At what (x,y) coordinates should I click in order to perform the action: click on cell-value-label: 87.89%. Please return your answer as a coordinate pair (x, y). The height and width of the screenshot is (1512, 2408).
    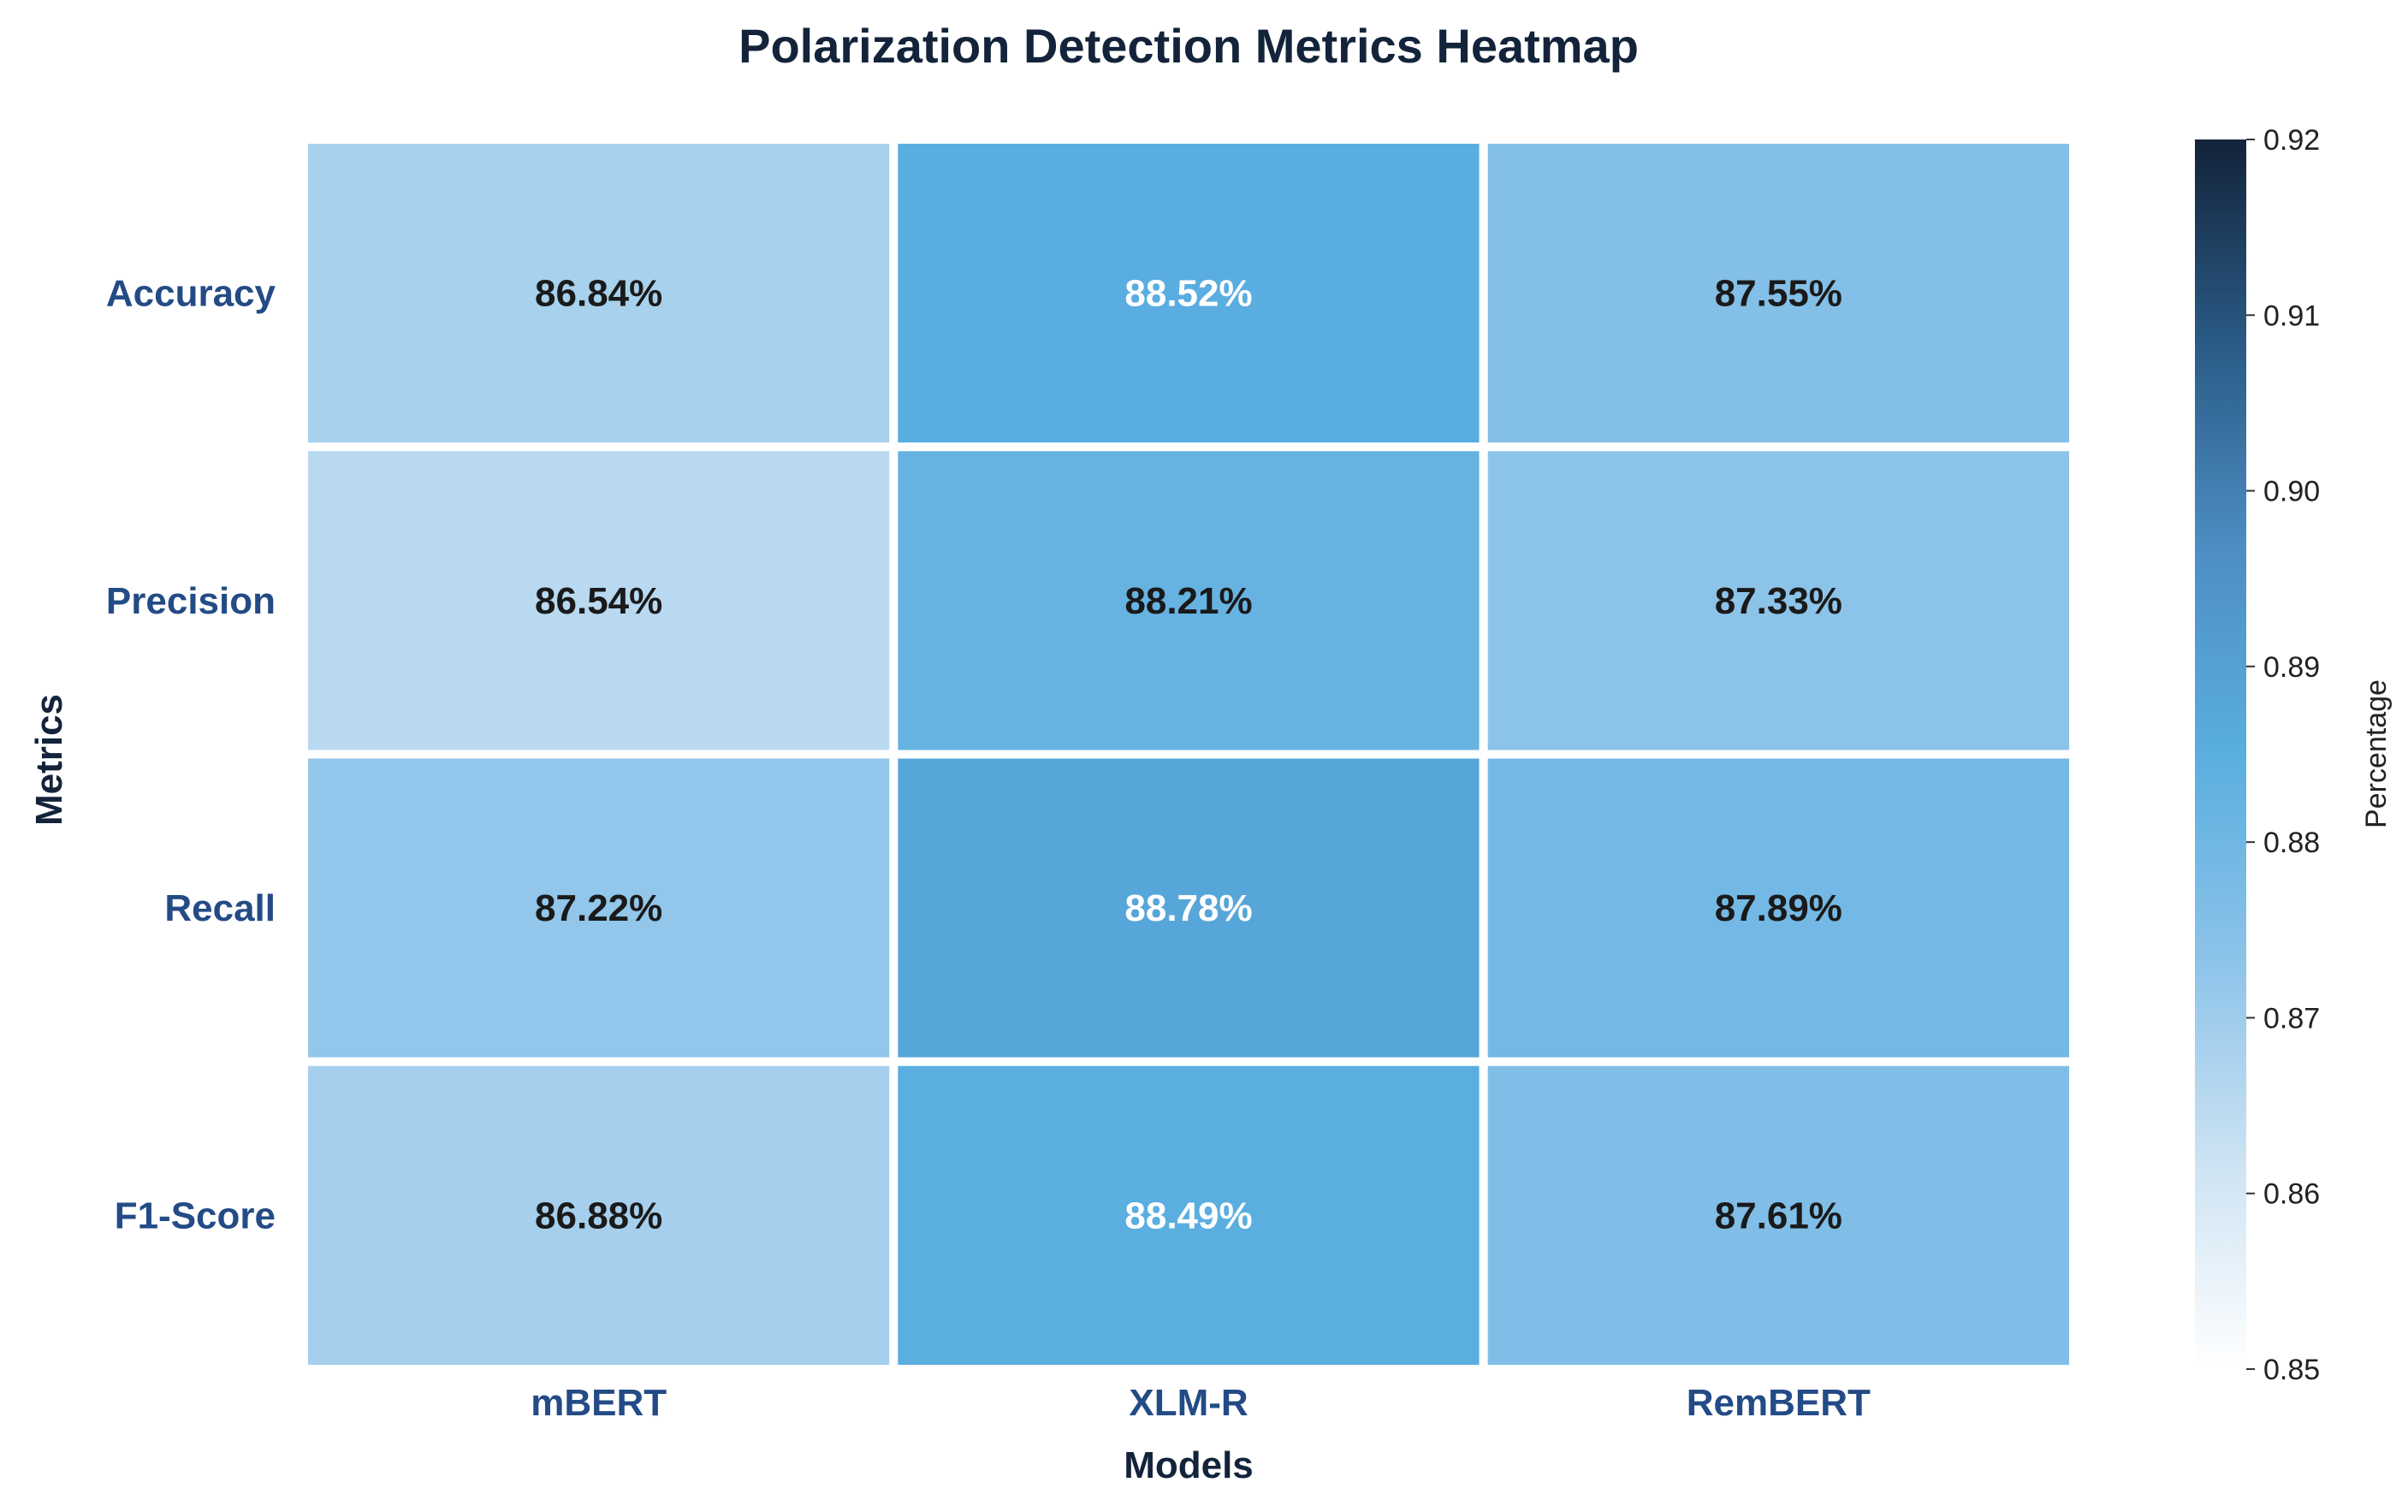
    Looking at the image, I should click on (1778, 908).